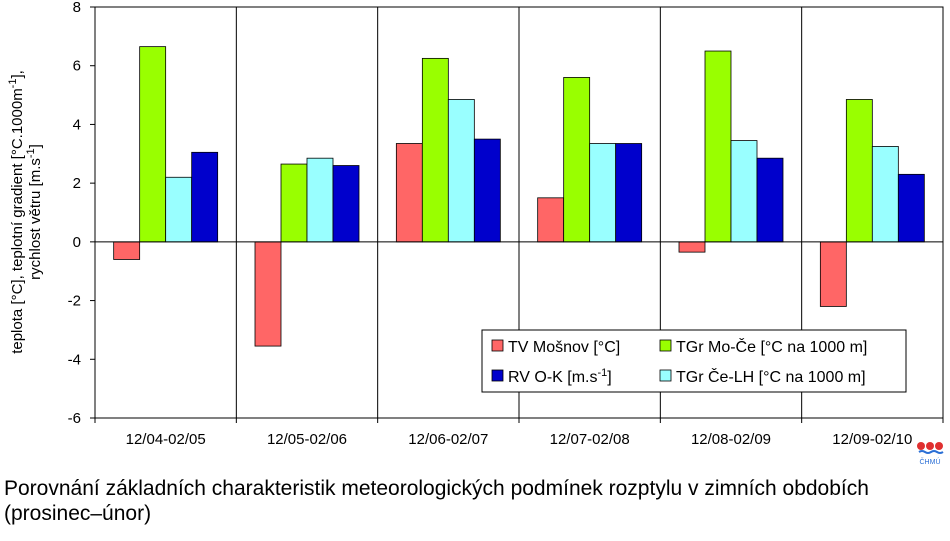  I want to click on y-tick-label: 2, so click(77, 183).